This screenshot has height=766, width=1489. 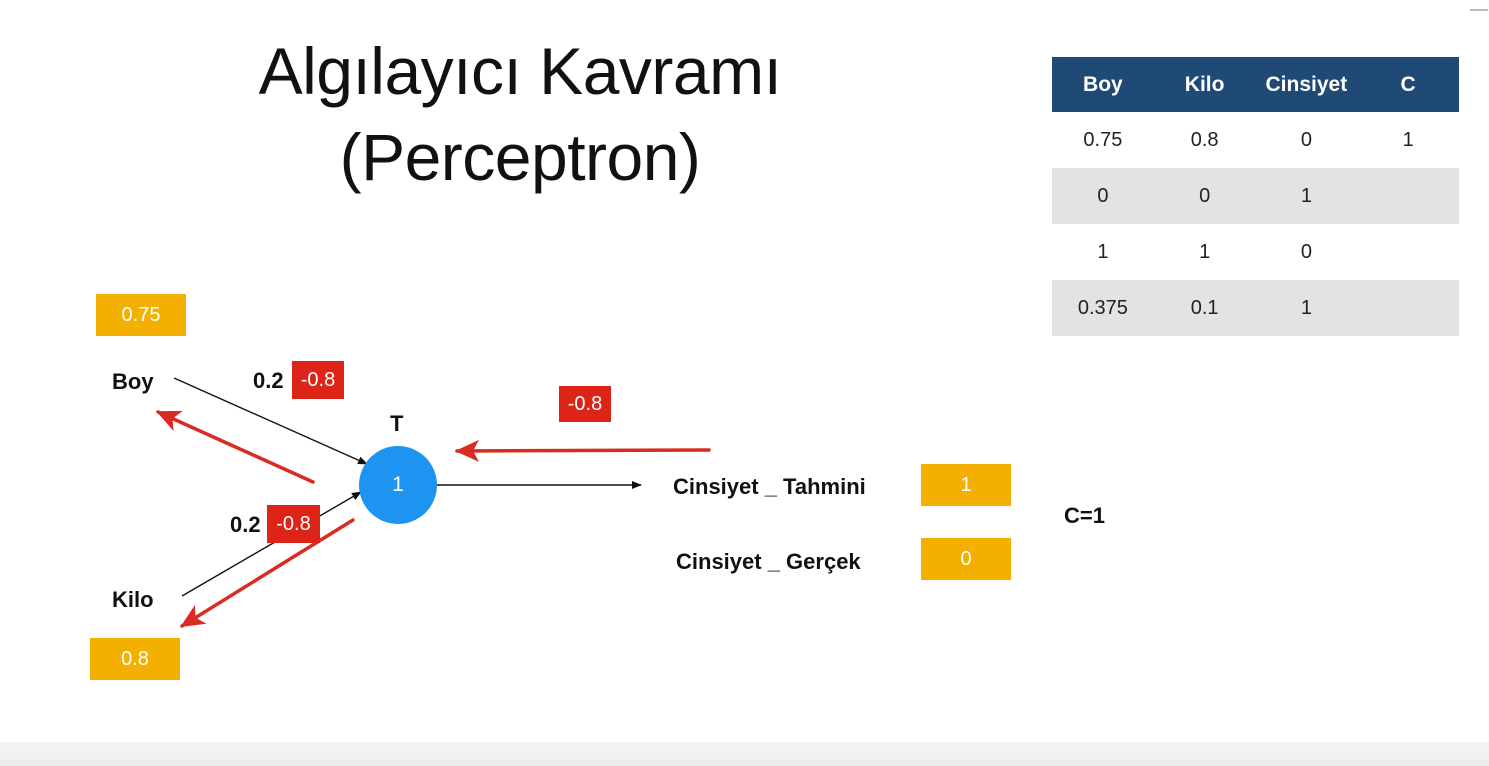 What do you see at coordinates (1103, 84) in the screenshot?
I see `header-boy: Boy` at bounding box center [1103, 84].